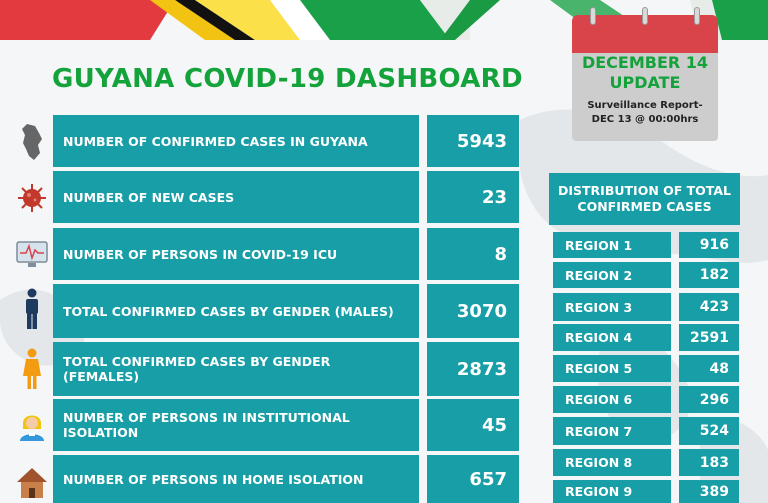  Describe the element at coordinates (473, 369) in the screenshot. I see `stat-value-females: 2873` at that location.